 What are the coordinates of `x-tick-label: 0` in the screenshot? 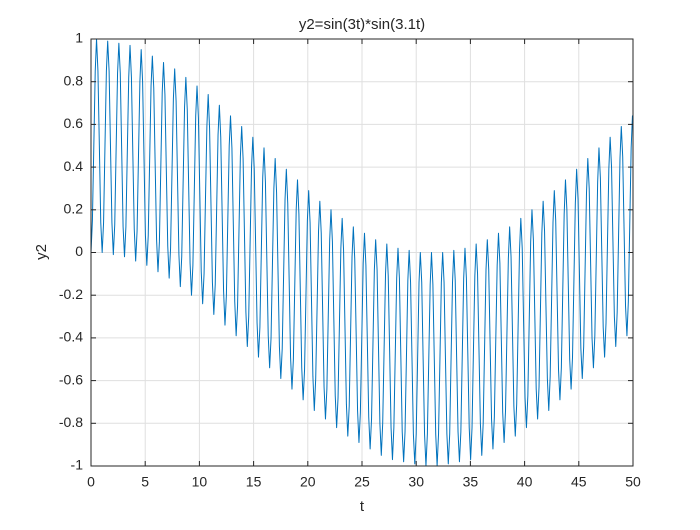 It's located at (91, 482).